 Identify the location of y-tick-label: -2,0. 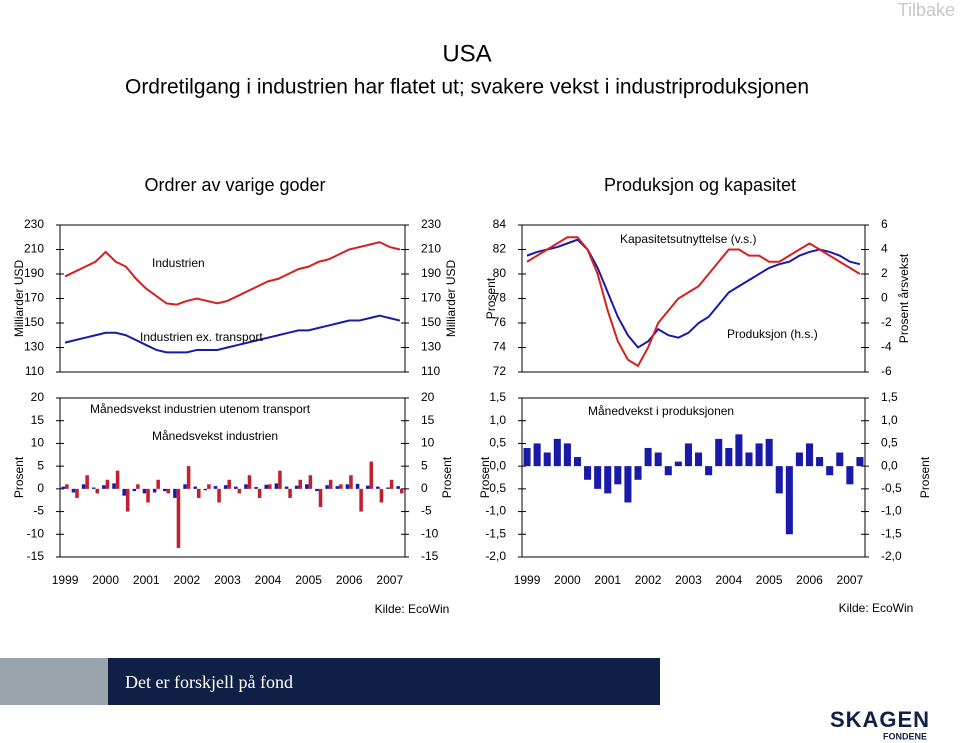
(891, 556).